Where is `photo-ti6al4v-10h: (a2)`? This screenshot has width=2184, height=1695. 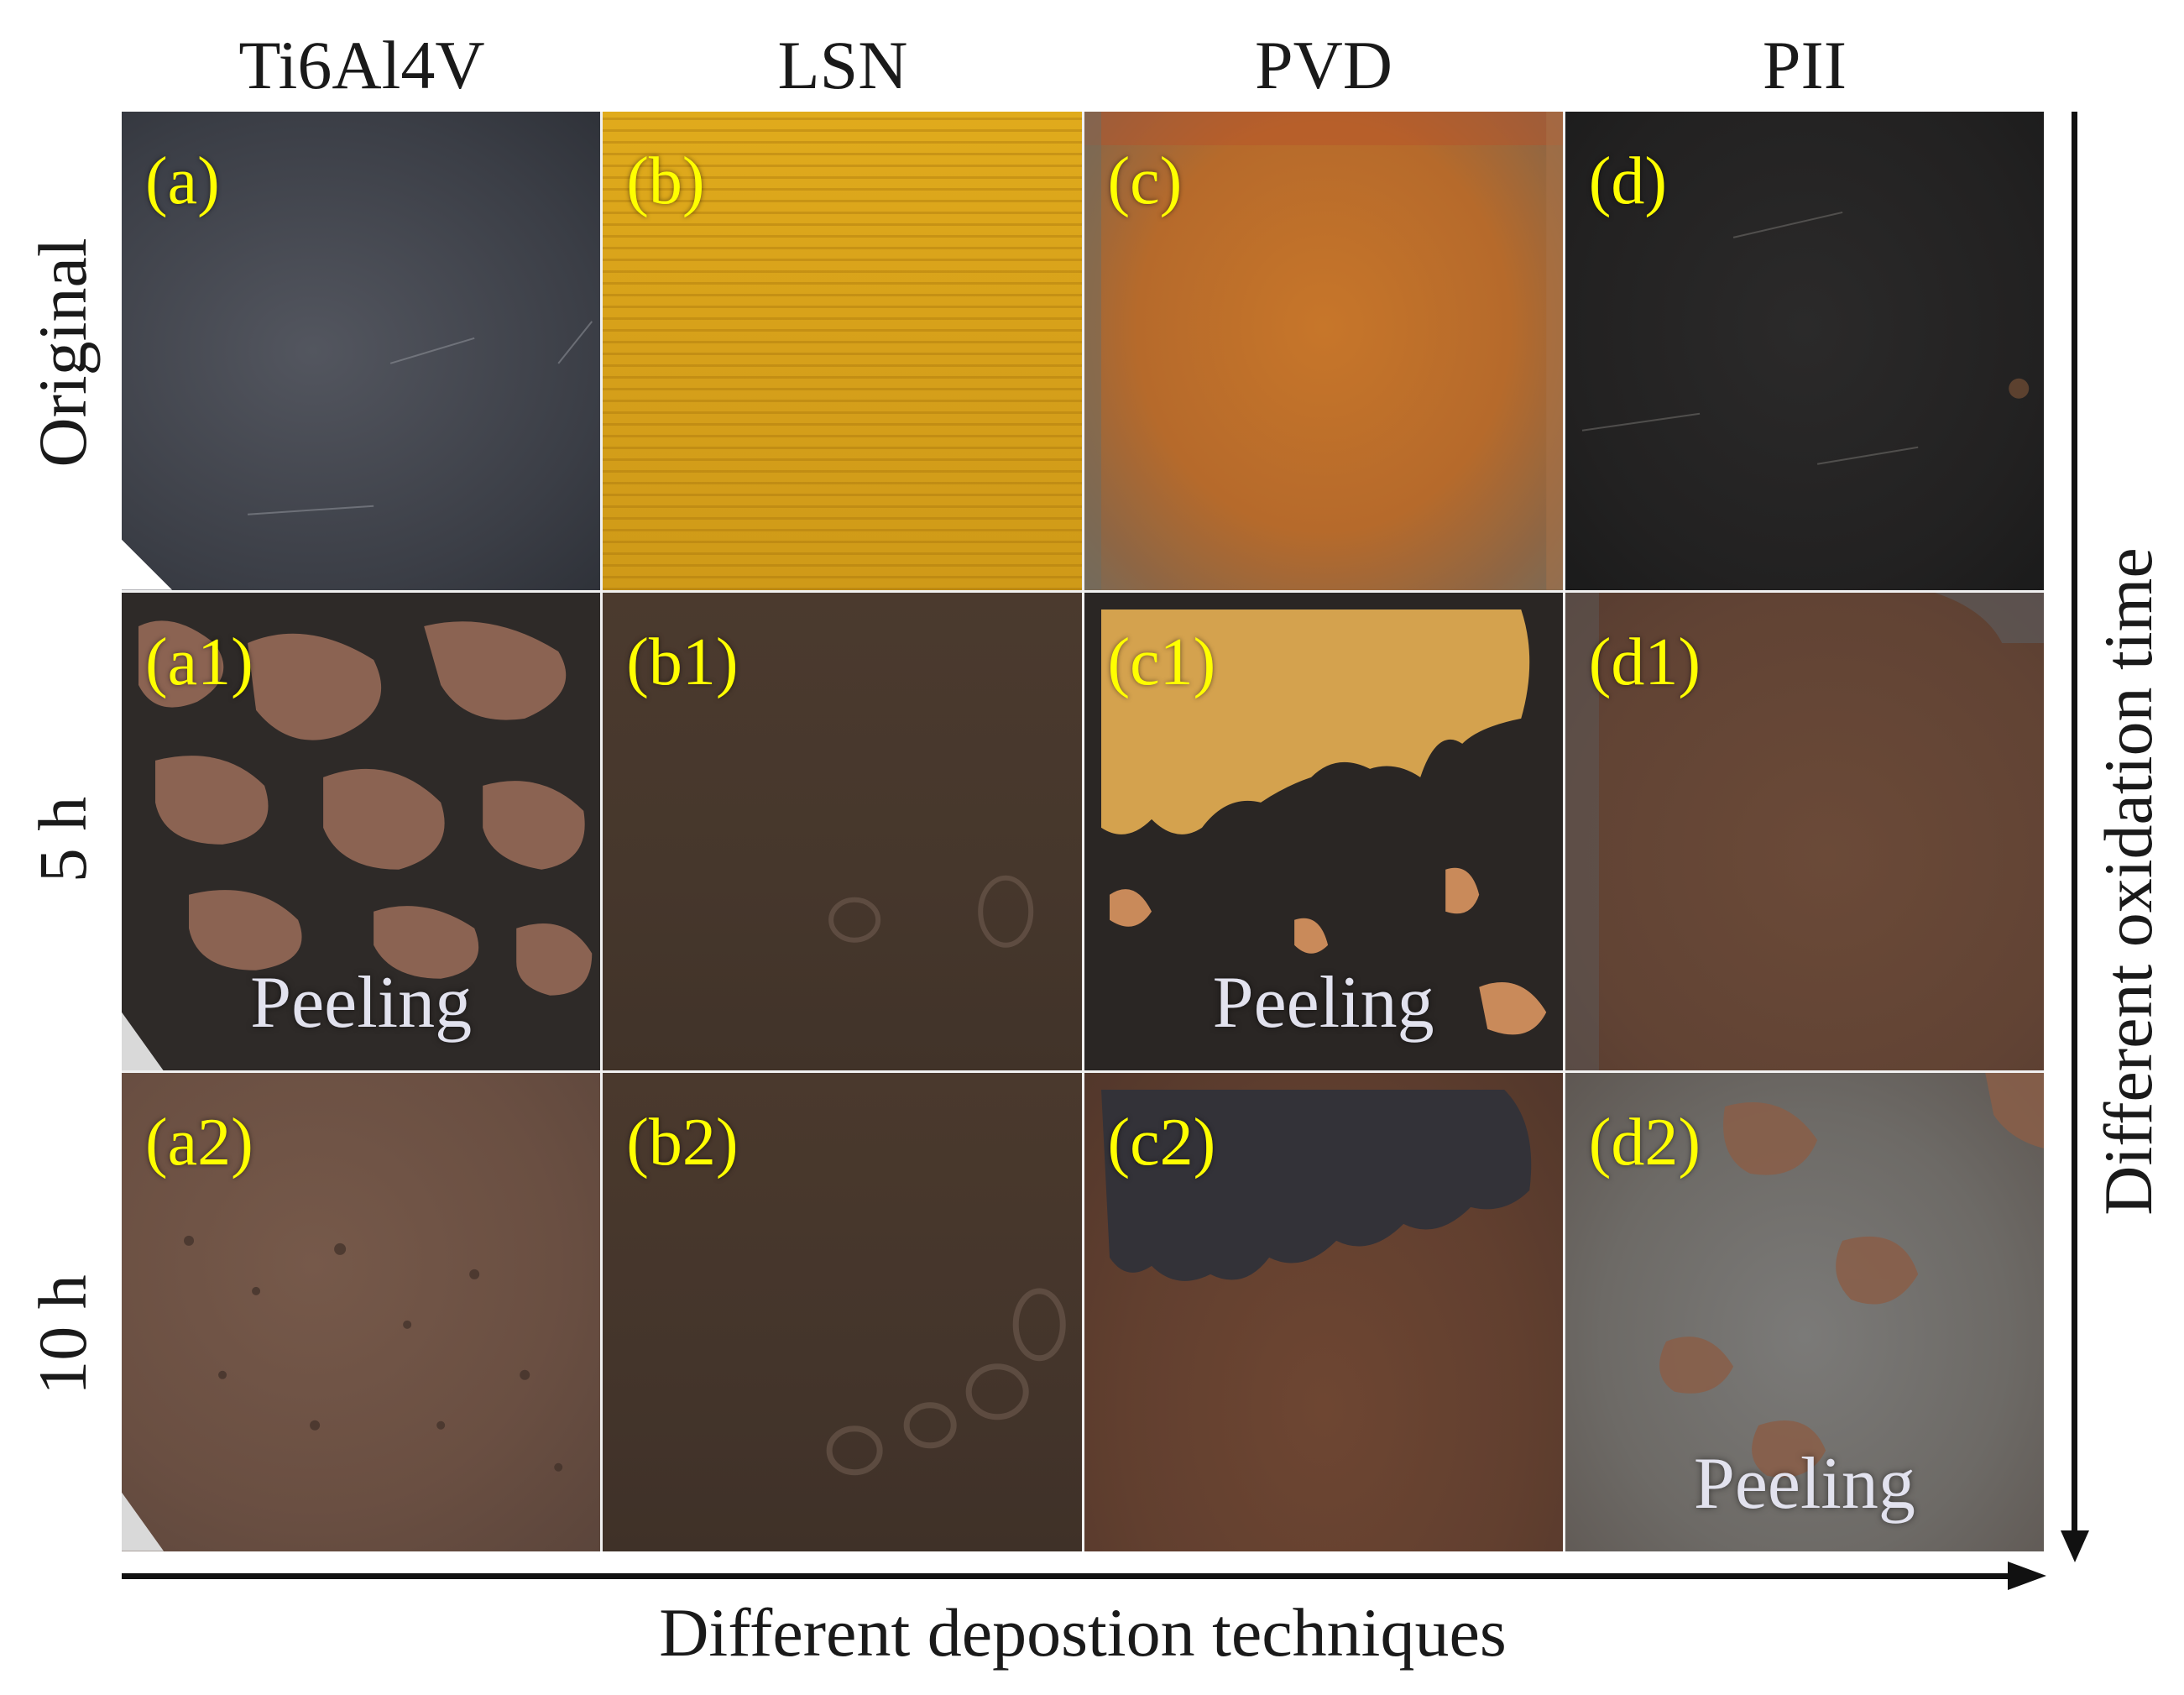
photo-ti6al4v-10h: (a2) is located at coordinates (361, 1312).